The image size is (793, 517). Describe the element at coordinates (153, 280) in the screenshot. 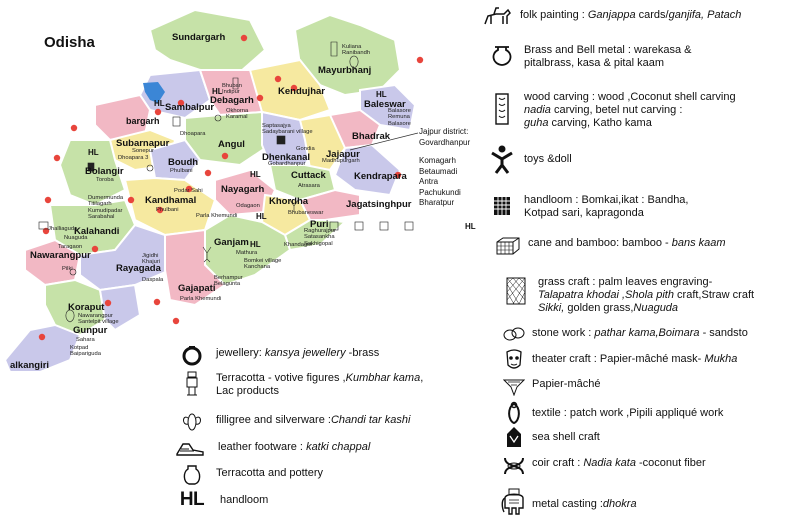

I see `locality-daspala: Daspala` at that location.